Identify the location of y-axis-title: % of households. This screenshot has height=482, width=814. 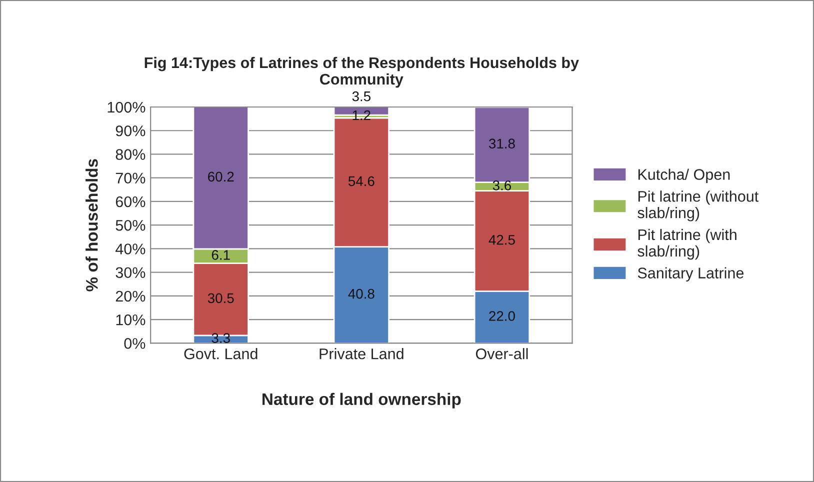
(92, 225).